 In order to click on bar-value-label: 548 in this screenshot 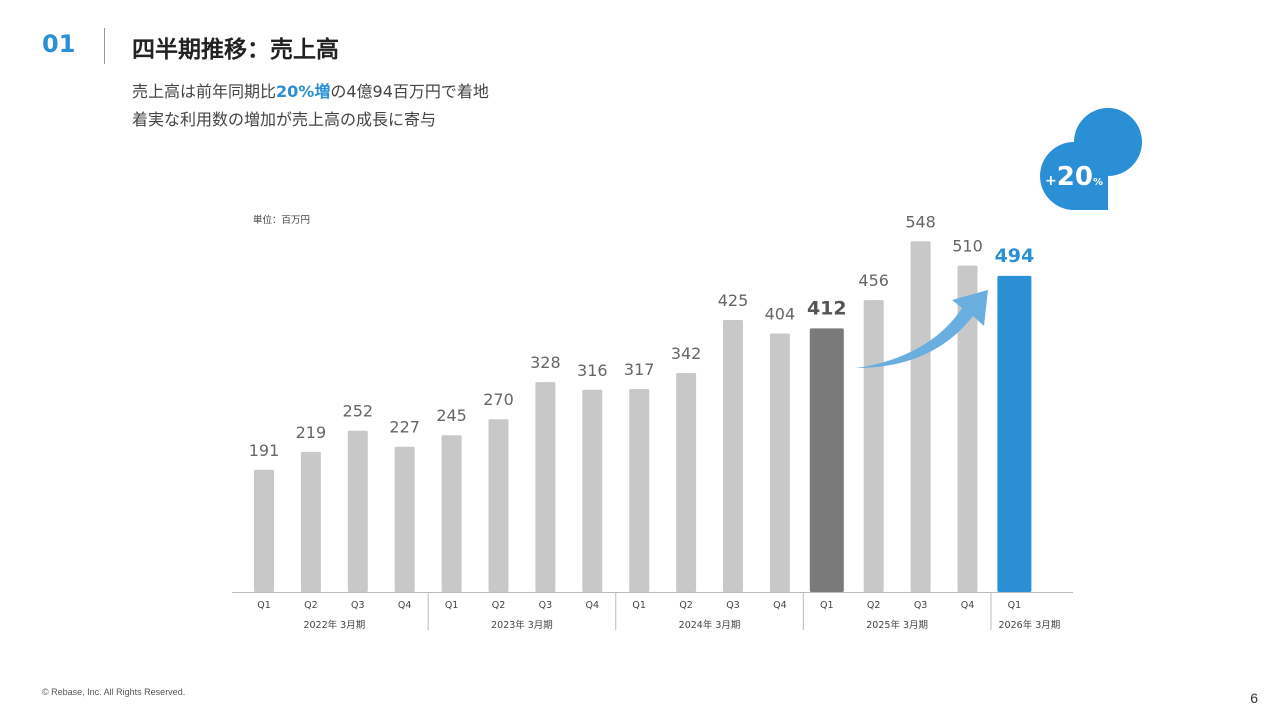, I will do `click(920, 221)`.